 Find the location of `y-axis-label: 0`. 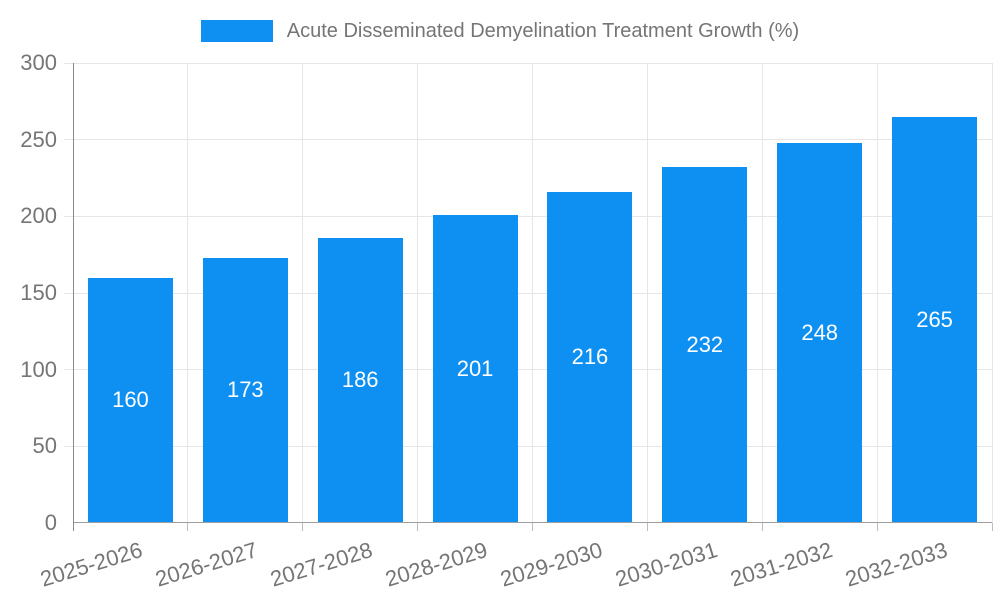

y-axis-label: 0 is located at coordinates (50, 522).